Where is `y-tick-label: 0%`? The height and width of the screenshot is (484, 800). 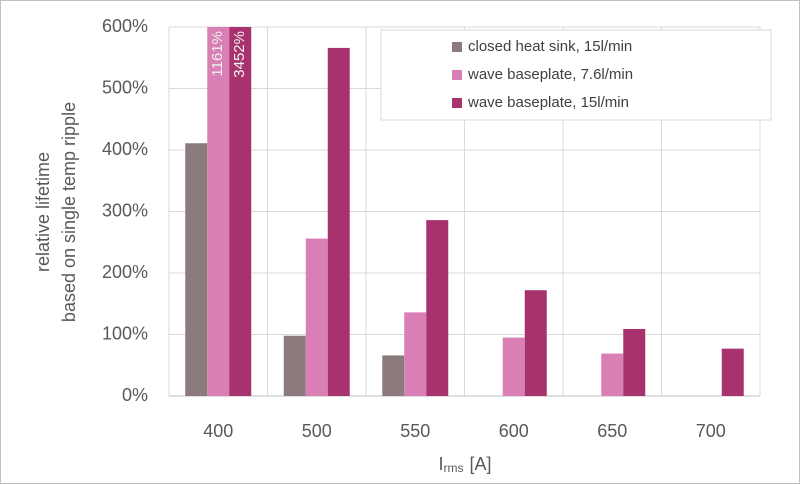
y-tick-label: 0% is located at coordinates (135, 395).